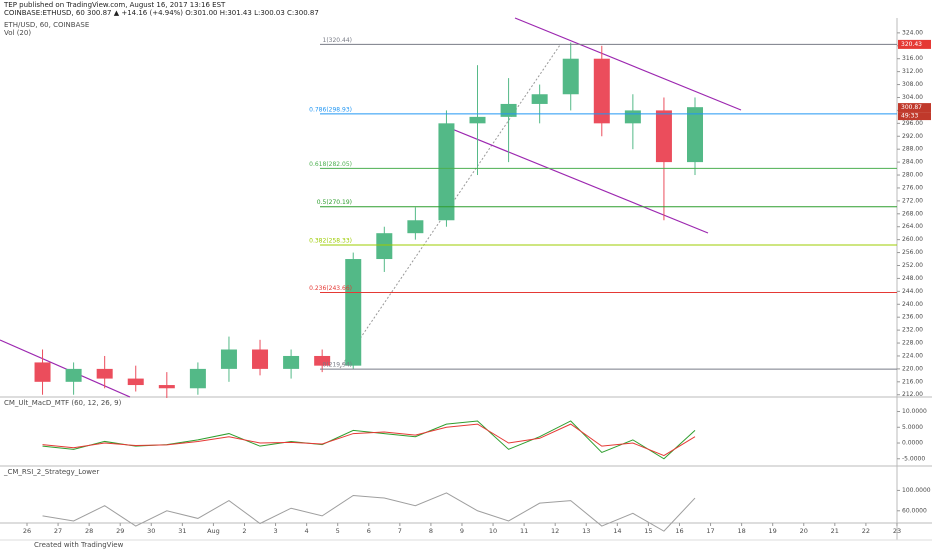 The height and width of the screenshot is (550, 932). I want to click on price-badge-label: 320.43, so click(911, 44).